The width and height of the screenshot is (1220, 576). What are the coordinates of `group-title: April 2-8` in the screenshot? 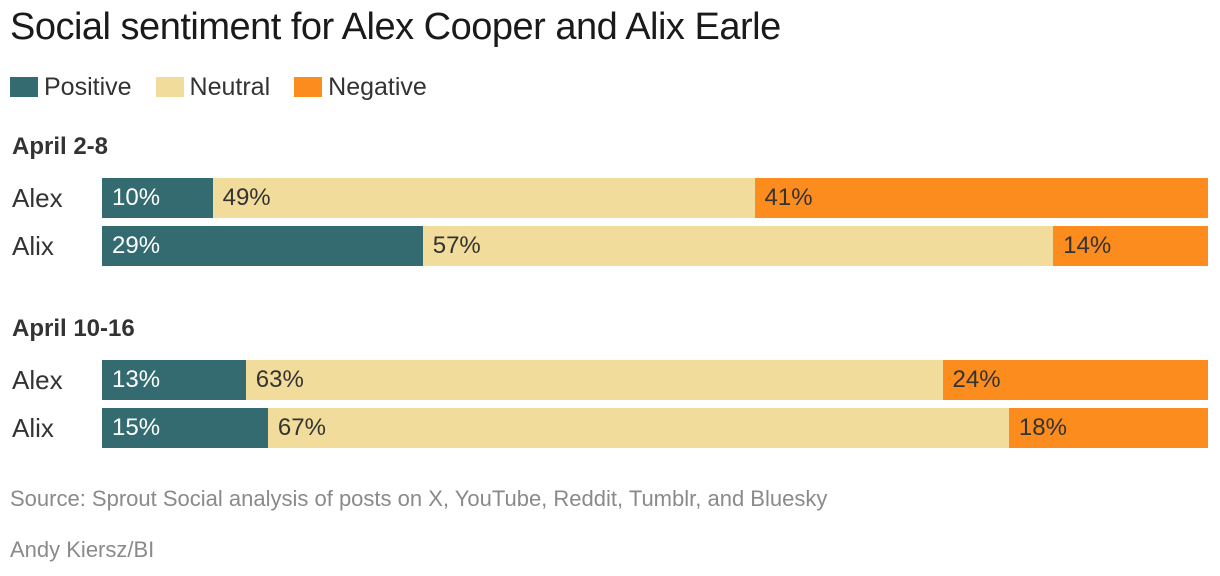 It's located at (60, 146).